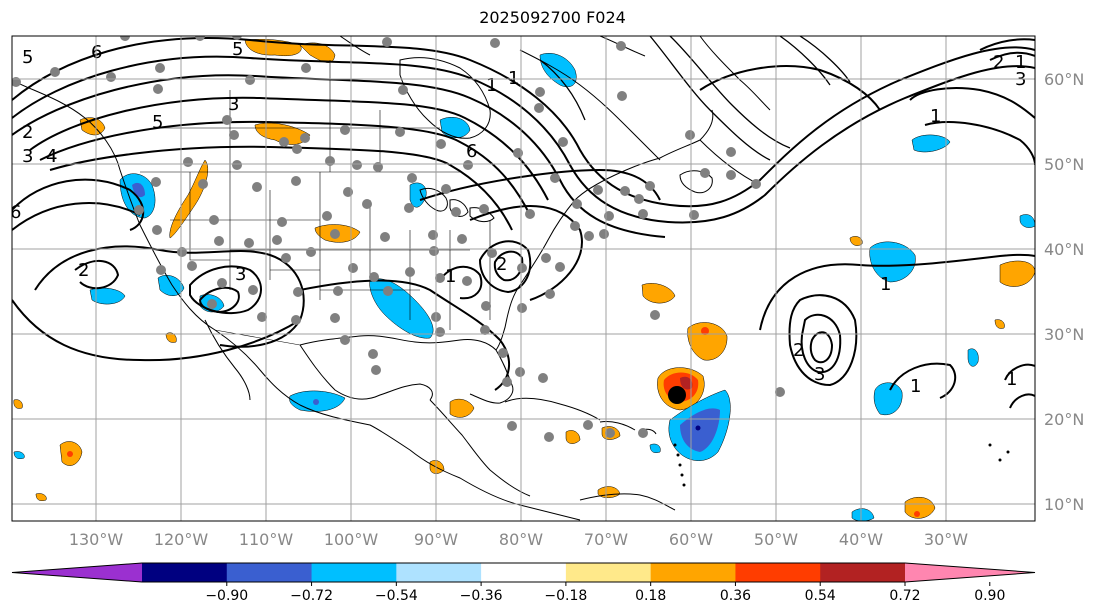 This screenshot has height=615, width=1105. Describe the element at coordinates (1064, 504) in the screenshot. I see `lat-label: 10°N` at that location.